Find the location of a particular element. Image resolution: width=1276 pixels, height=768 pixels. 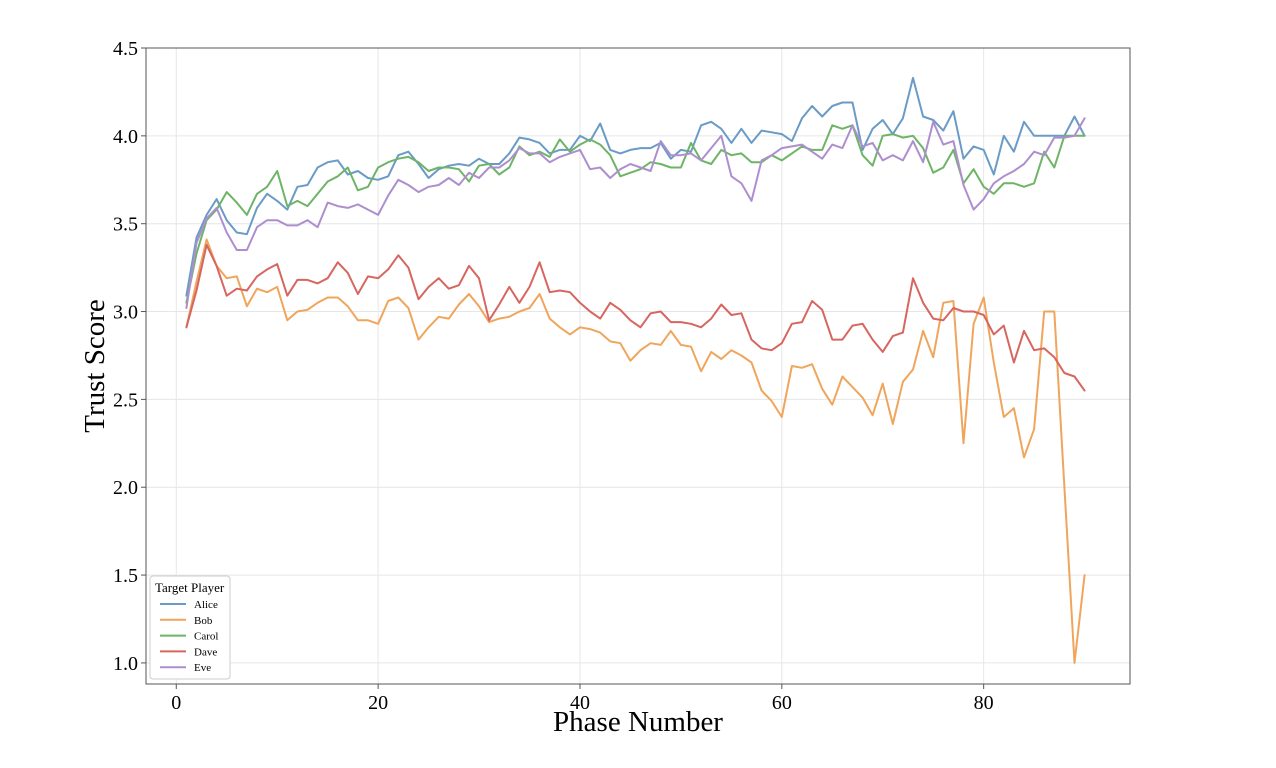

y-tick-label: 1.0 is located at coordinates (125, 664).